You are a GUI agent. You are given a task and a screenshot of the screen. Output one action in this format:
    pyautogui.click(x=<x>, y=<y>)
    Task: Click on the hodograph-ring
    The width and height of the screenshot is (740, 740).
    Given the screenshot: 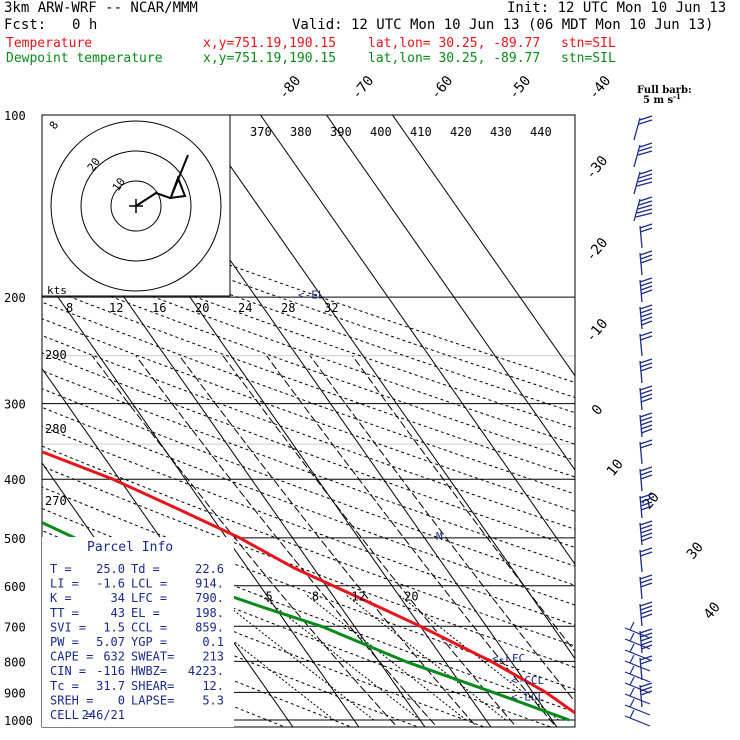 What is the action you would take?
    pyautogui.click(x=136, y=206)
    